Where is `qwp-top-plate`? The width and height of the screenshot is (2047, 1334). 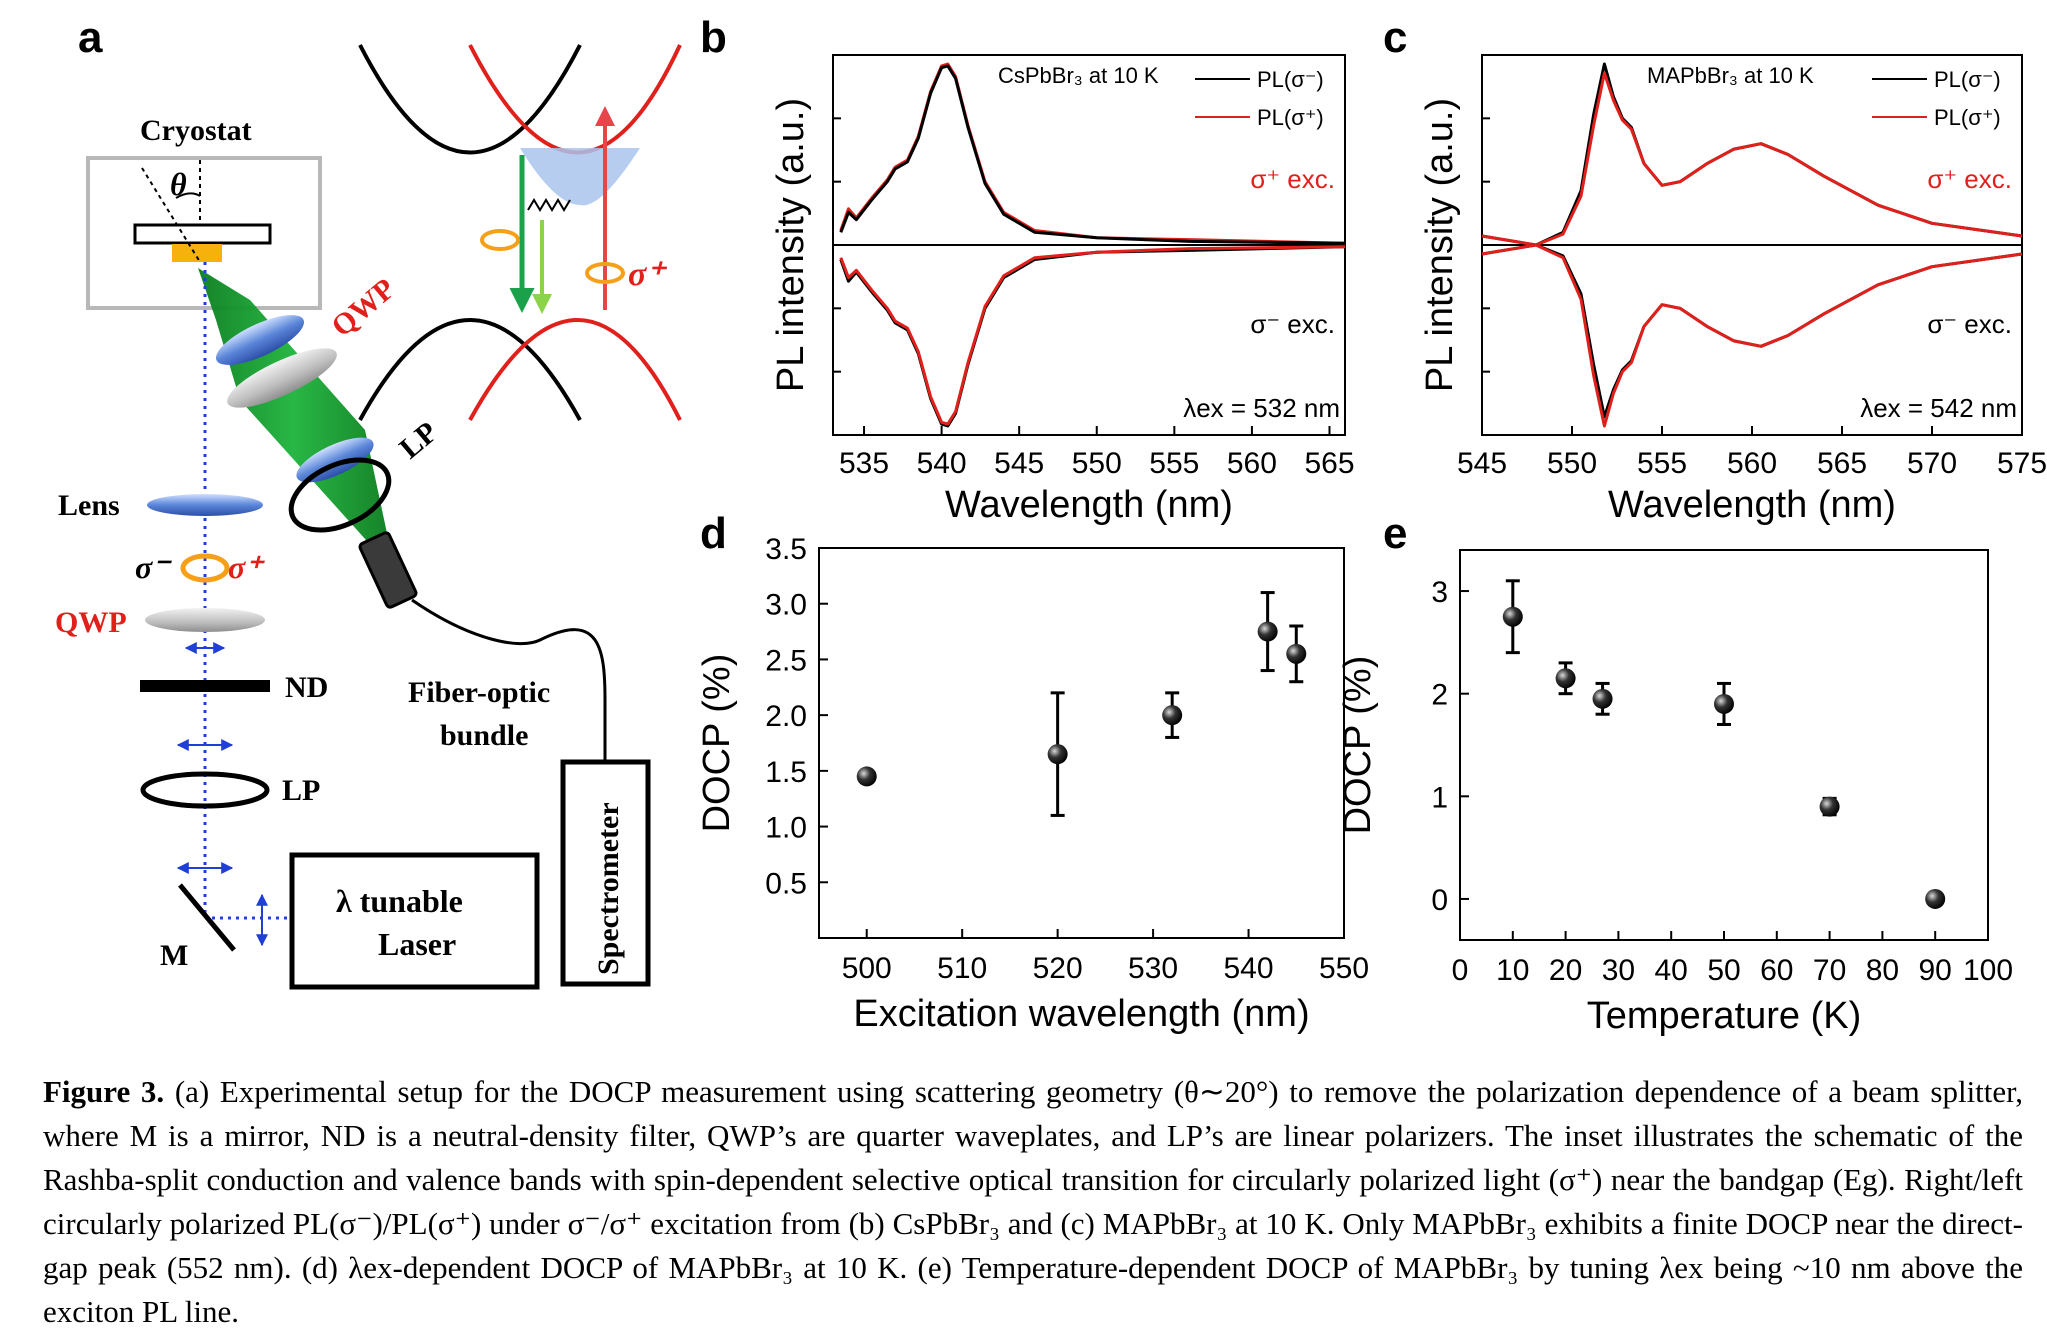 qwp-top-plate is located at coordinates (282, 378).